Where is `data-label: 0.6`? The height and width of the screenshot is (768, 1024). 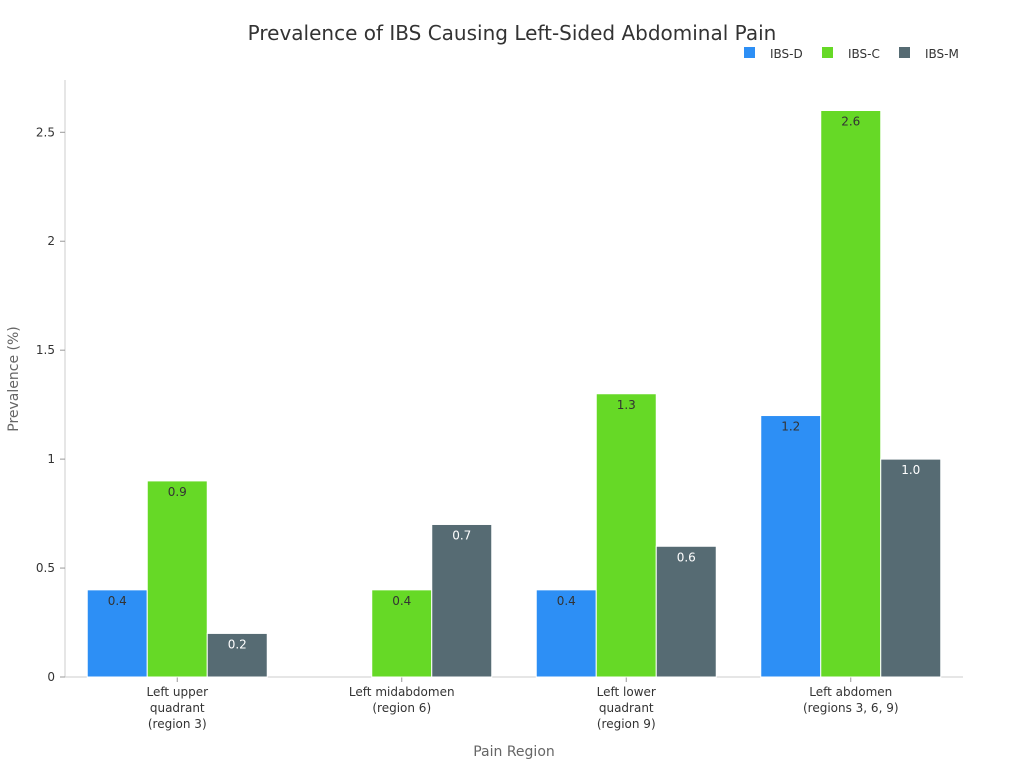 data-label: 0.6 is located at coordinates (686, 557).